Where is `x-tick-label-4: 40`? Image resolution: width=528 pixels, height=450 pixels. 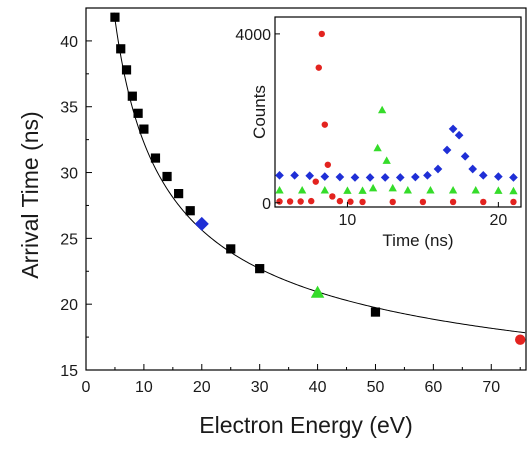 x-tick-label-4: 40 is located at coordinates (318, 387).